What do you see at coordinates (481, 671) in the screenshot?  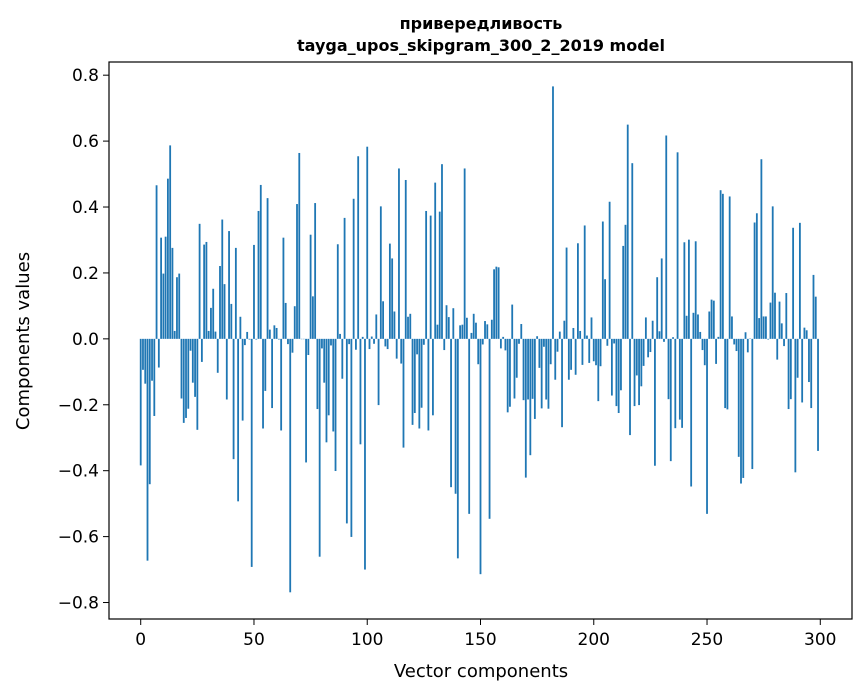 I see `x-axis-label: Vector components` at bounding box center [481, 671].